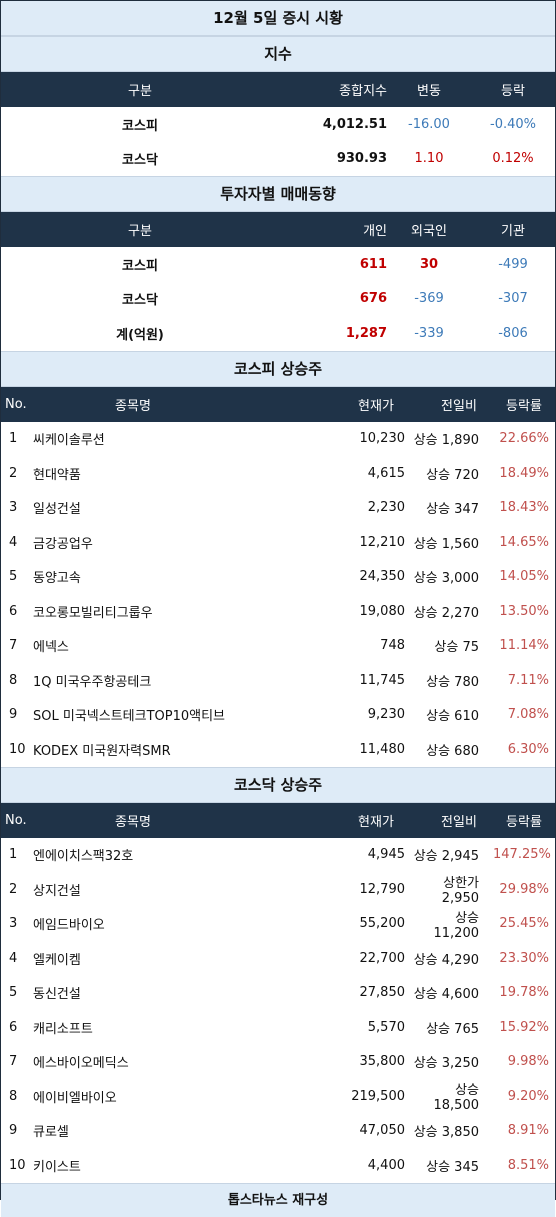 The width and height of the screenshot is (556, 1217). Describe the element at coordinates (452, 1029) in the screenshot. I see `stock-day-change: 상승 765` at that location.